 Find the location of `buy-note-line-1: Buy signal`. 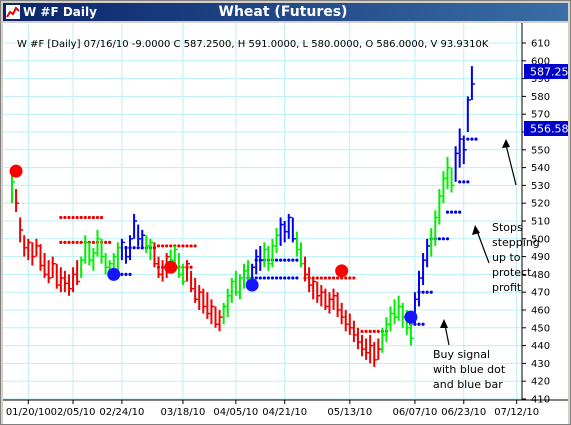

buy-note-line-1: Buy signal is located at coordinates (461, 354).